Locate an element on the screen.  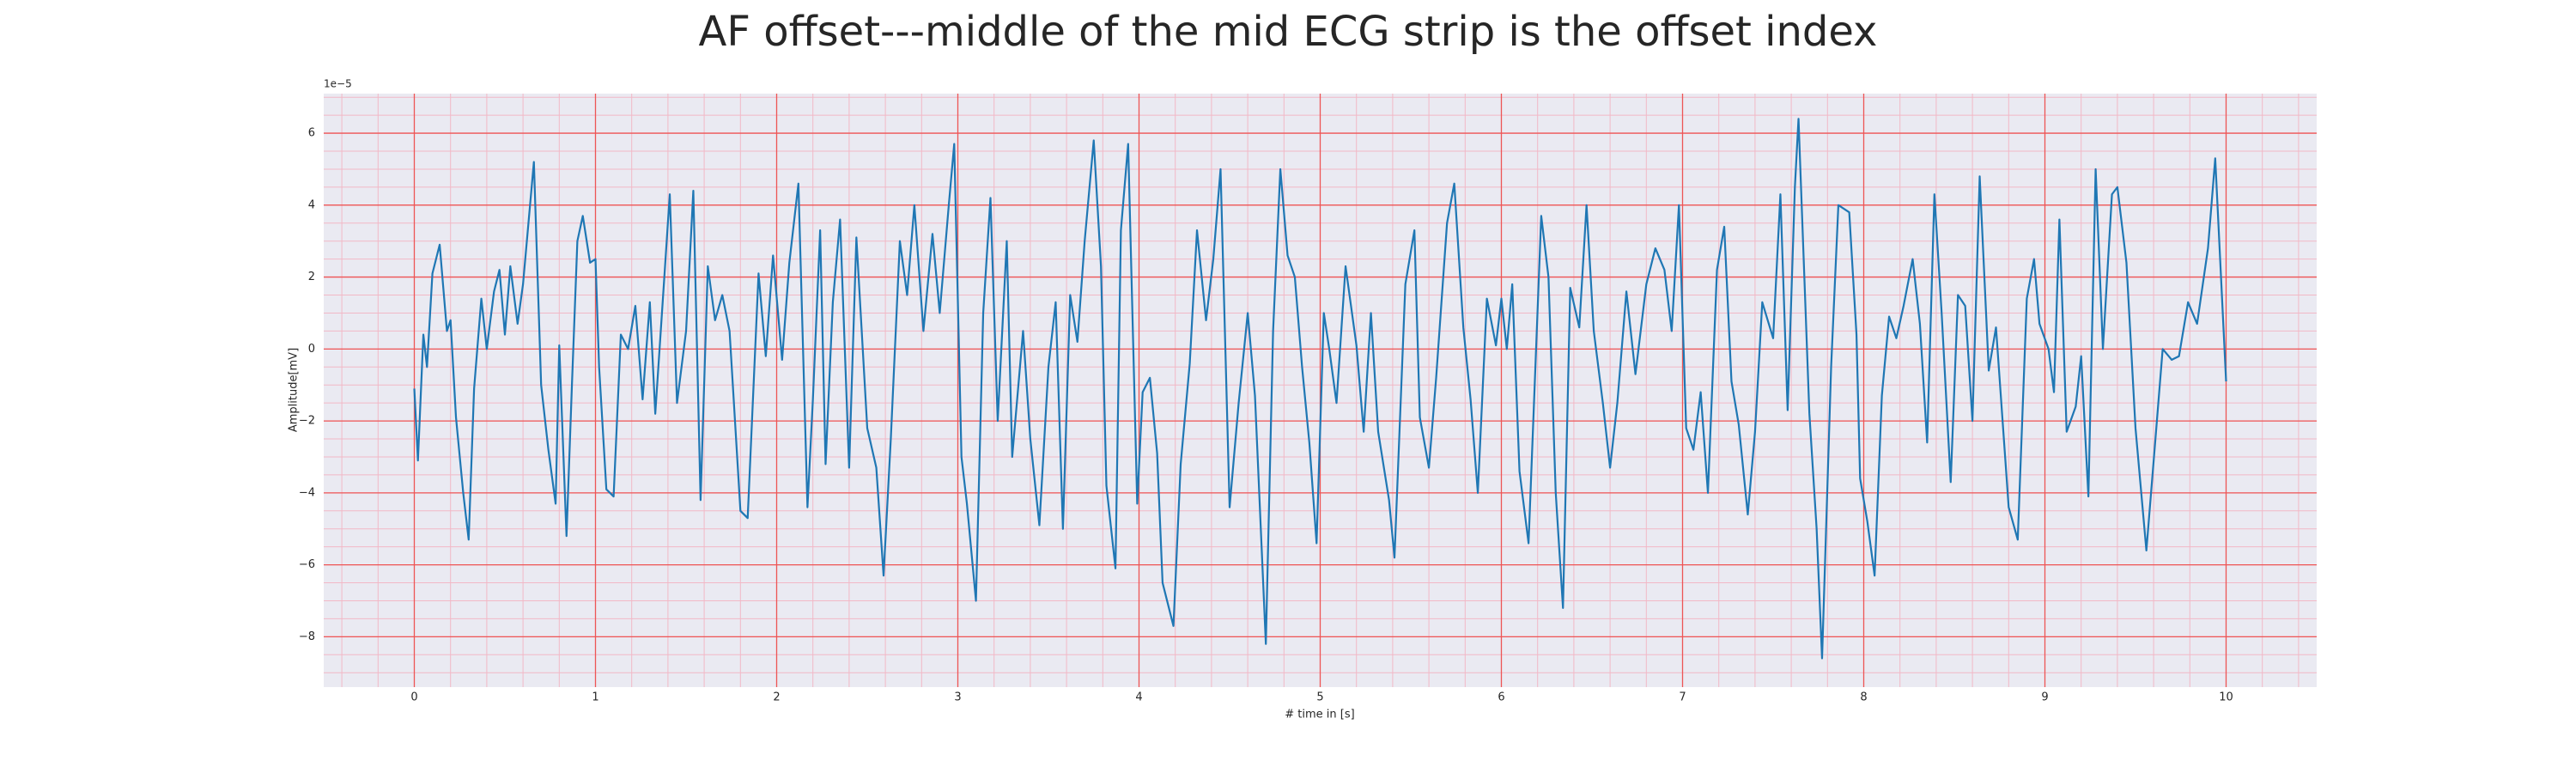
x-tick-label: 2 is located at coordinates (777, 697).